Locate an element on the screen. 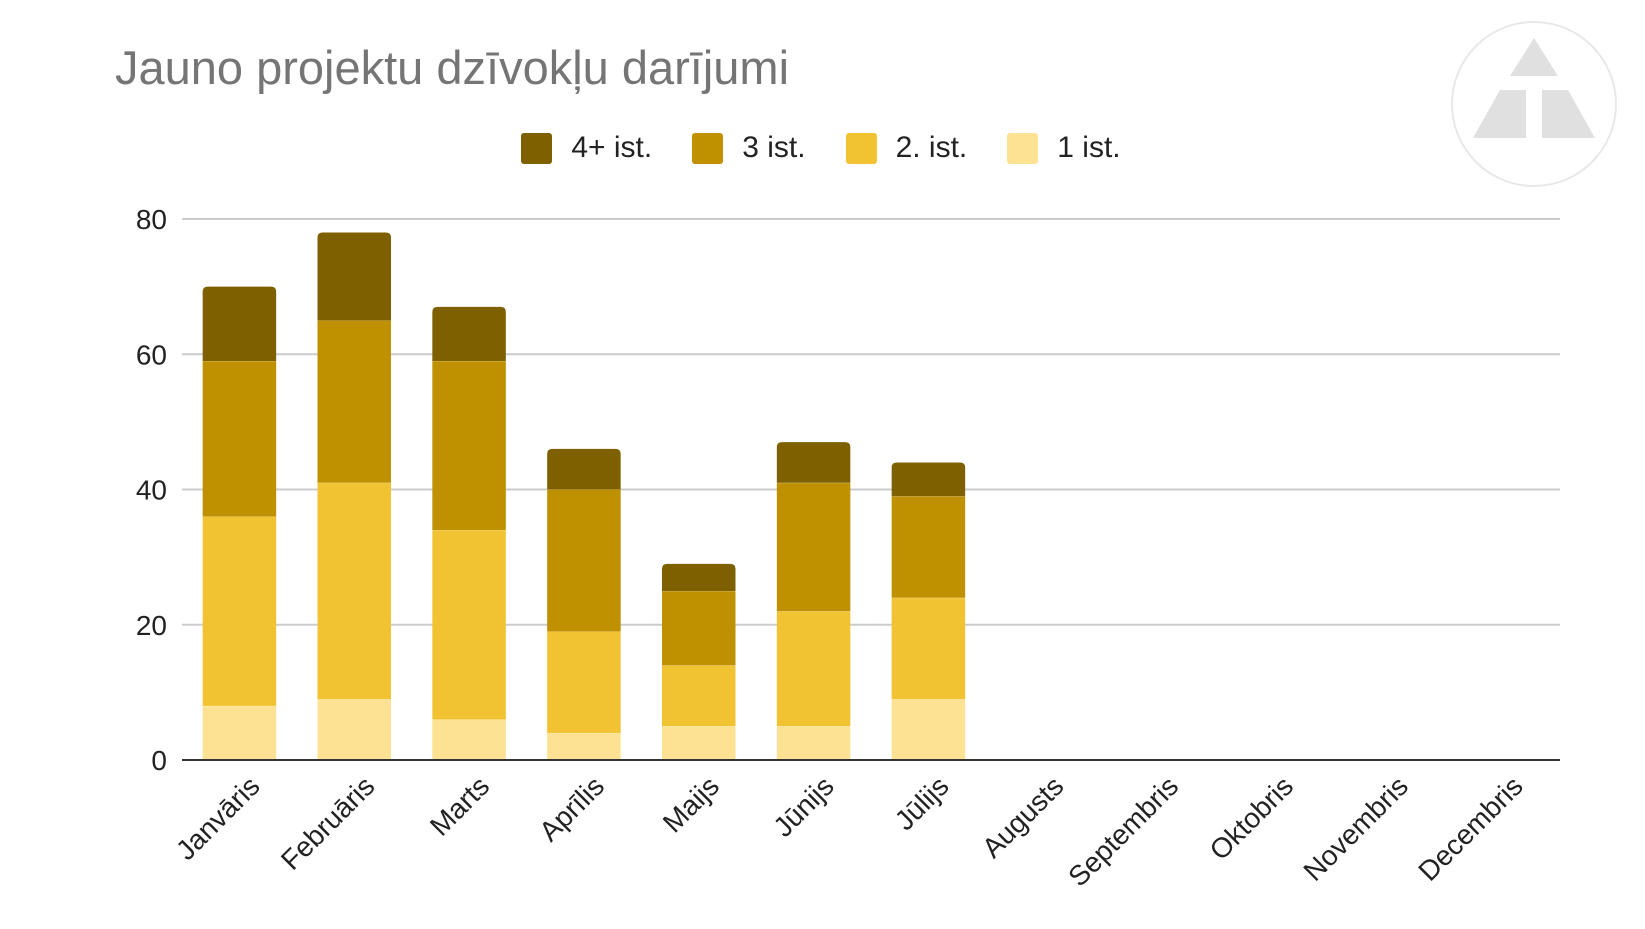  x-tick-label: Decembris is located at coordinates (1470, 828).